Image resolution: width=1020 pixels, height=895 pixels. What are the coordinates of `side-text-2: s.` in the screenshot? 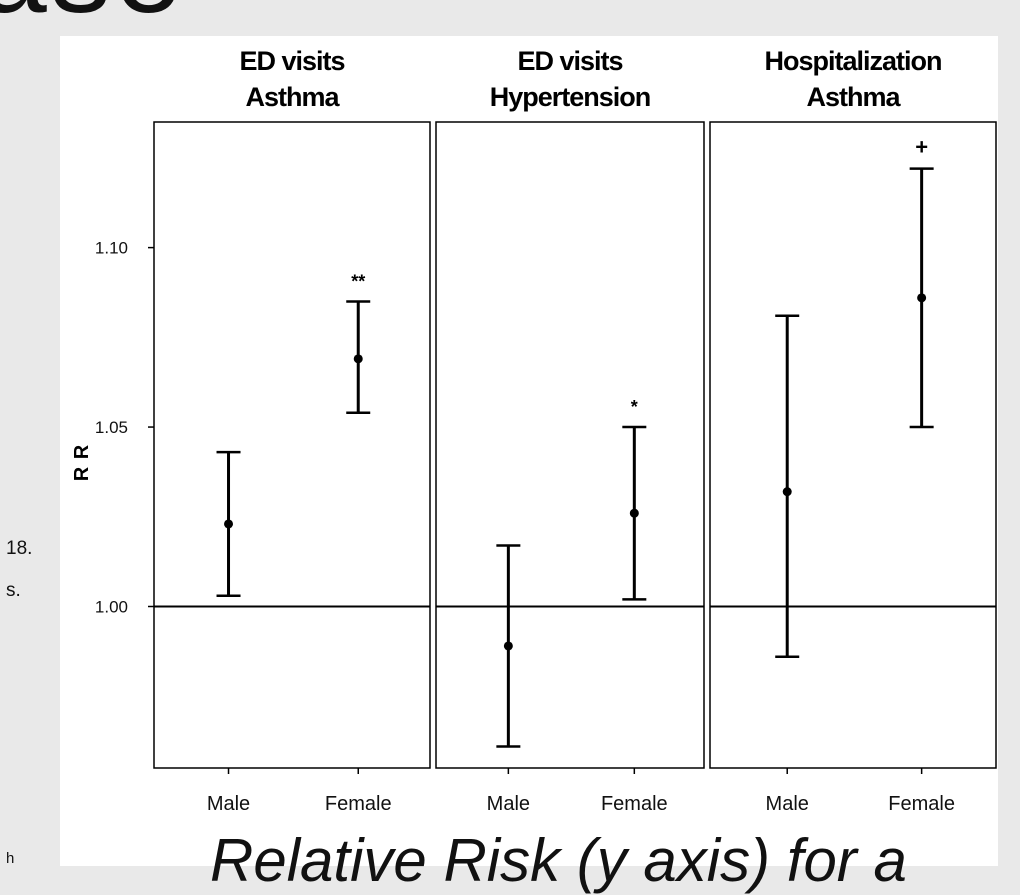 It's located at (13, 590).